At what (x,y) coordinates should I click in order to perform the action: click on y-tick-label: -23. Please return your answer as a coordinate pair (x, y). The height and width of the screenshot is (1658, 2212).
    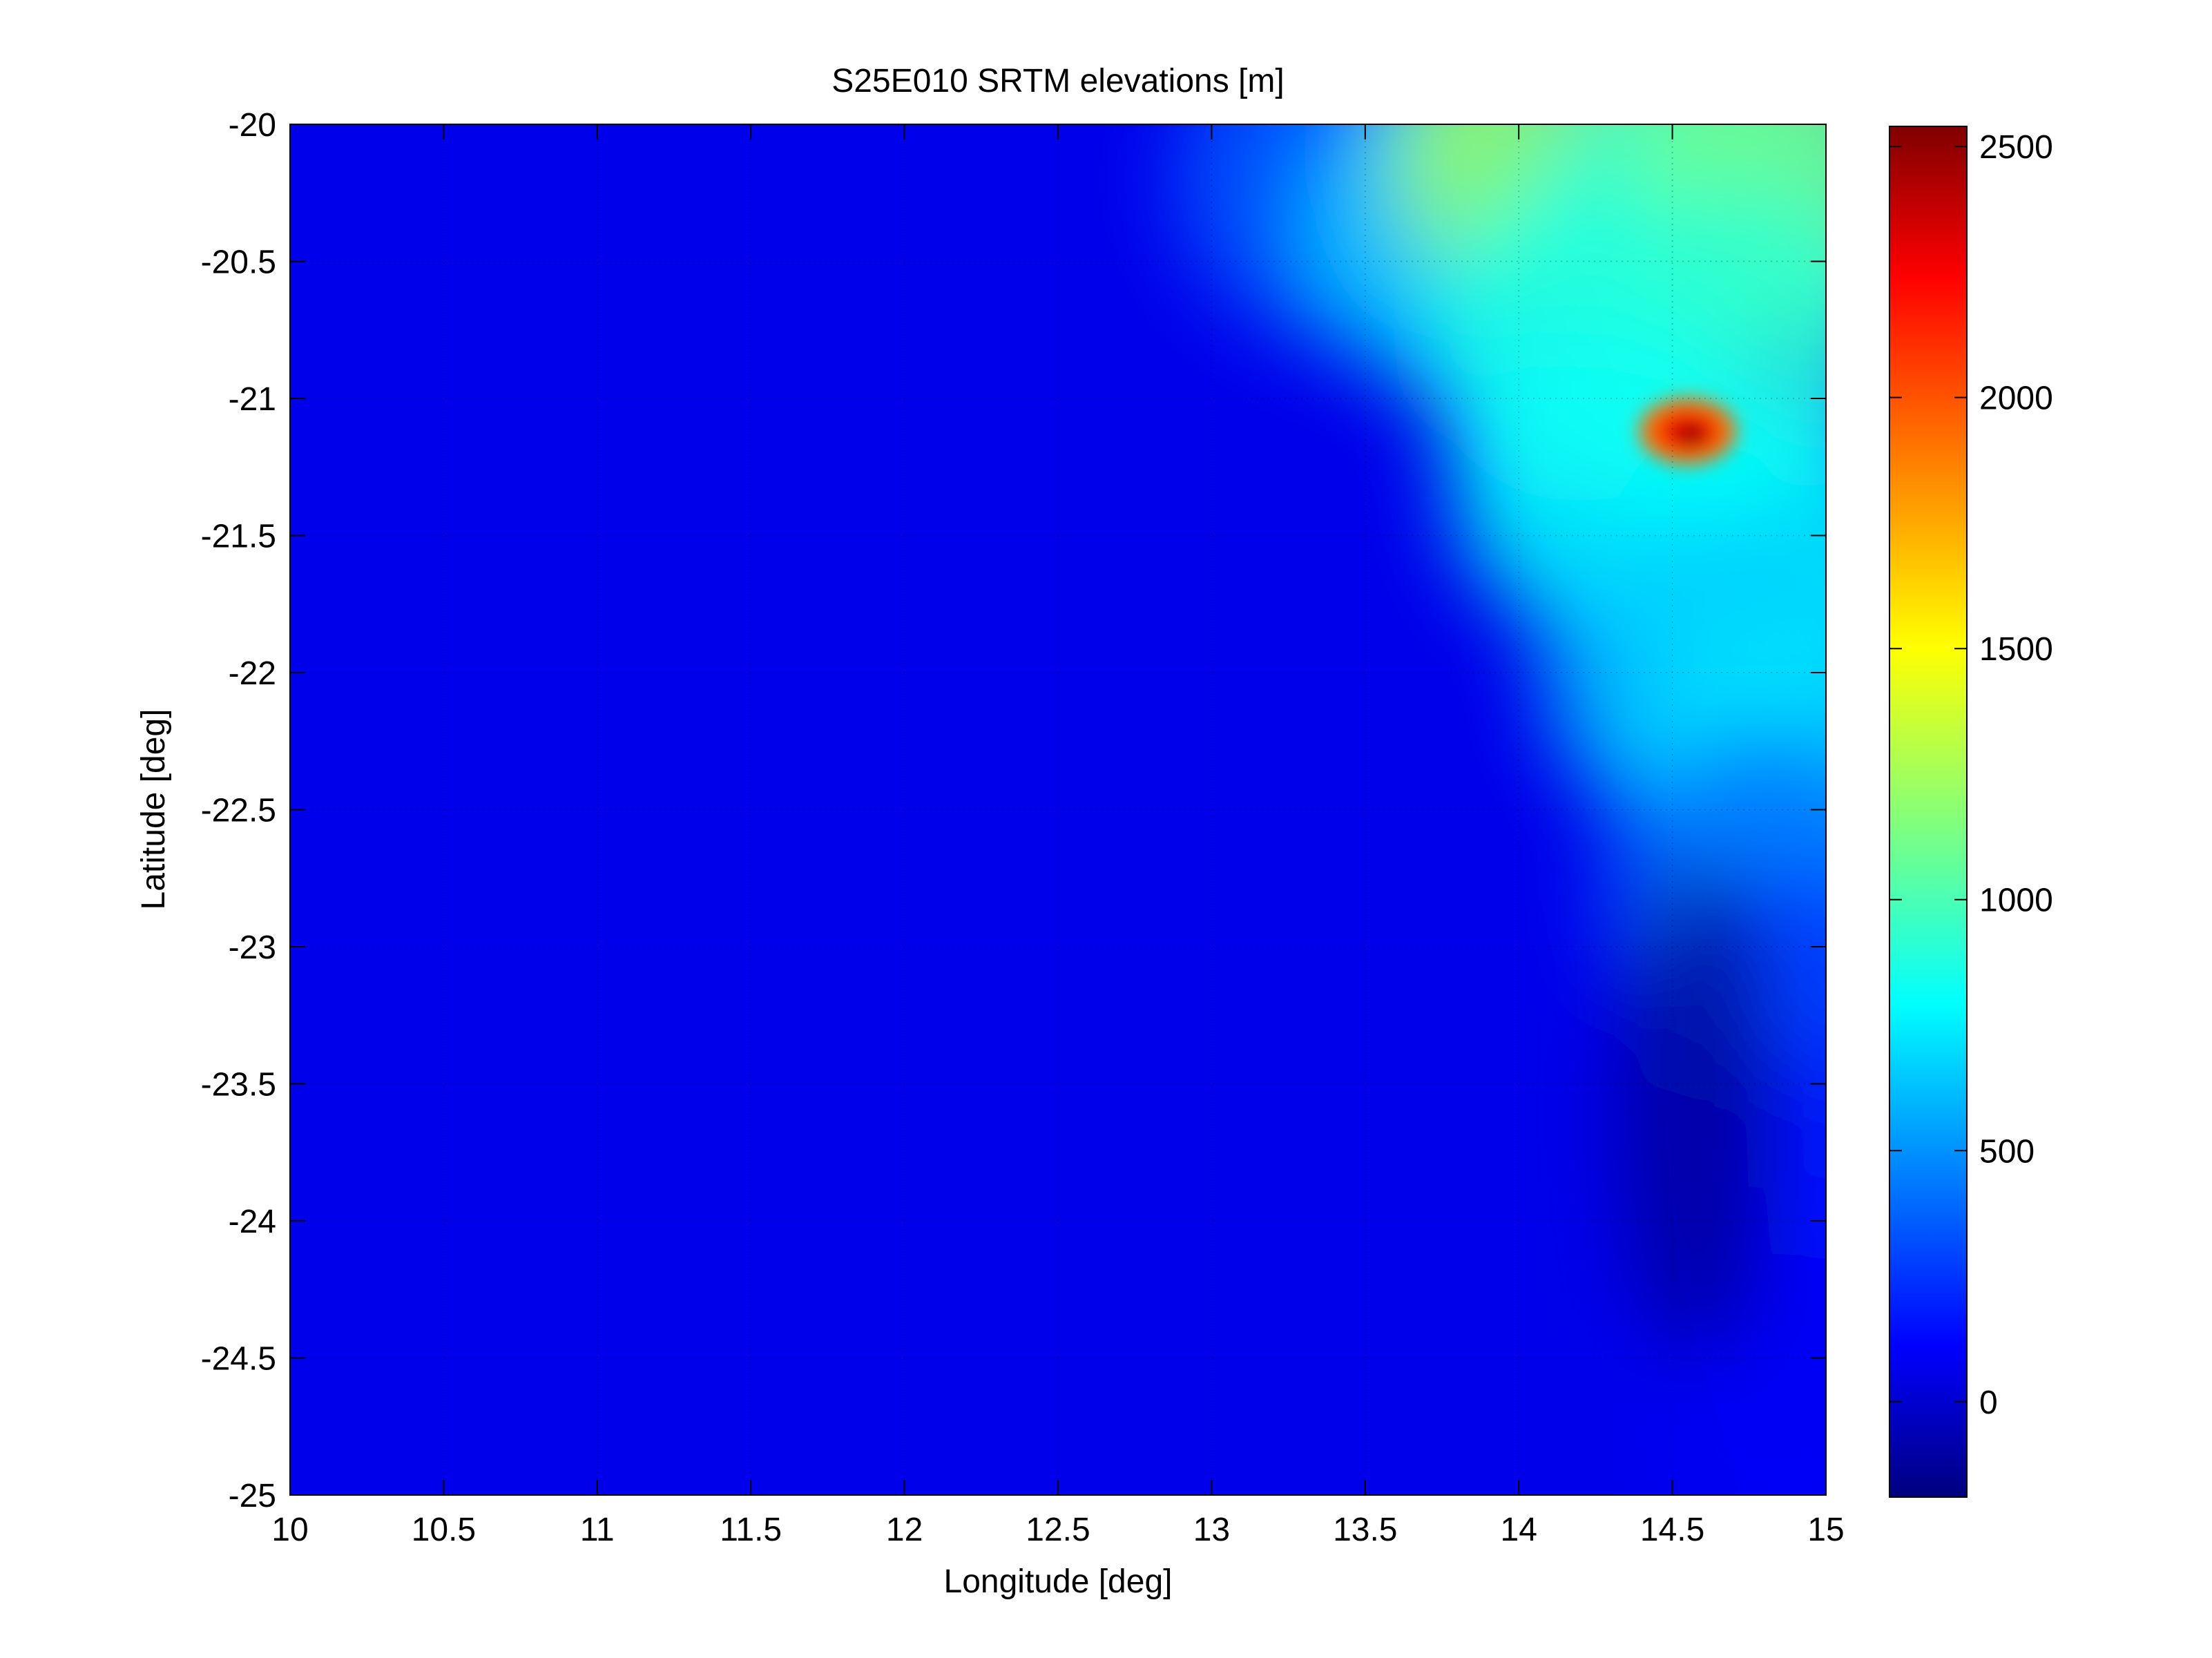
    Looking at the image, I should click on (253, 947).